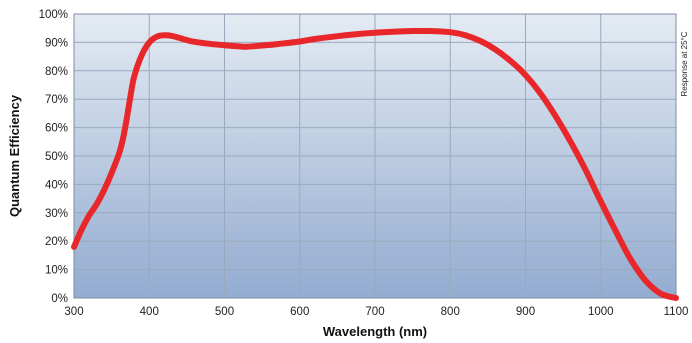 The width and height of the screenshot is (692, 343). Describe the element at coordinates (56, 100) in the screenshot. I see `y-tick-label: 70%` at that location.